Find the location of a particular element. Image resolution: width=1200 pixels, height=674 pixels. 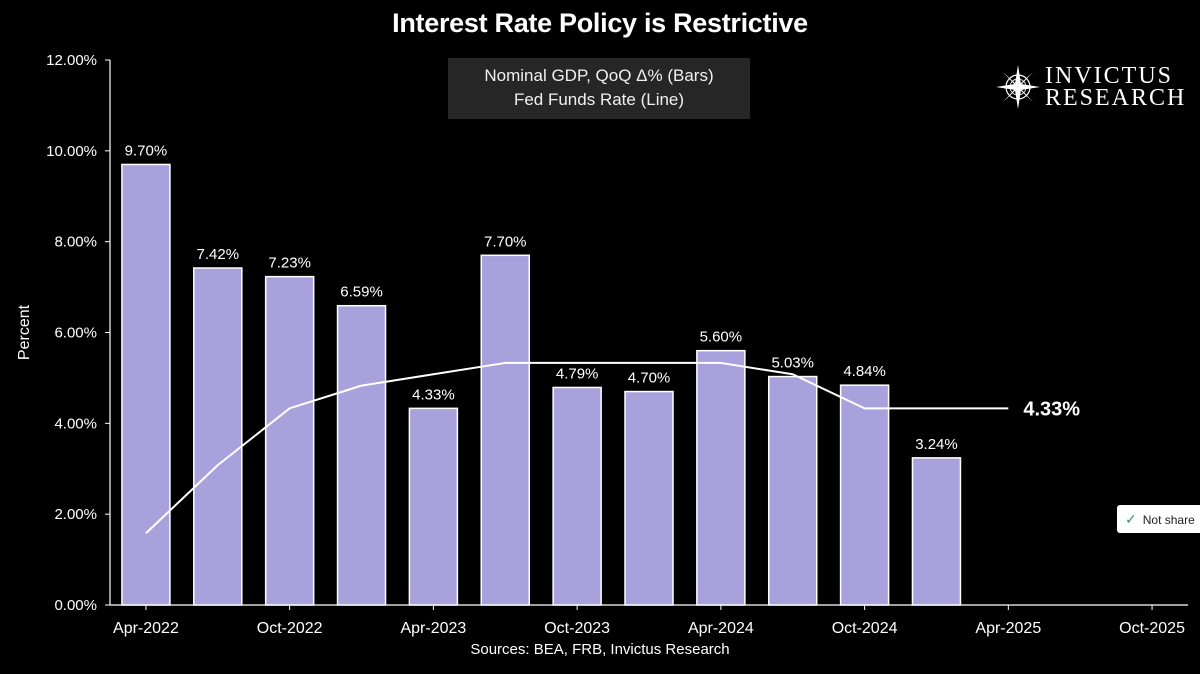

bar-value-label: 7.42% is located at coordinates (218, 254).